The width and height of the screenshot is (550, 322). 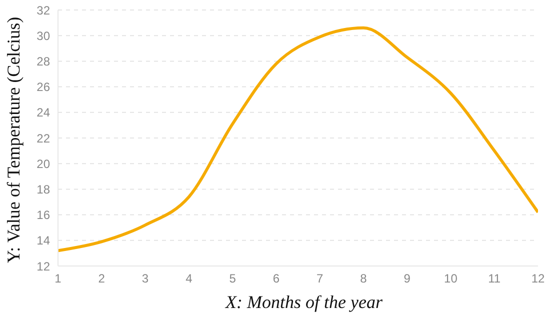 What do you see at coordinates (58, 279) in the screenshot?
I see `x-tick-label: 1` at bounding box center [58, 279].